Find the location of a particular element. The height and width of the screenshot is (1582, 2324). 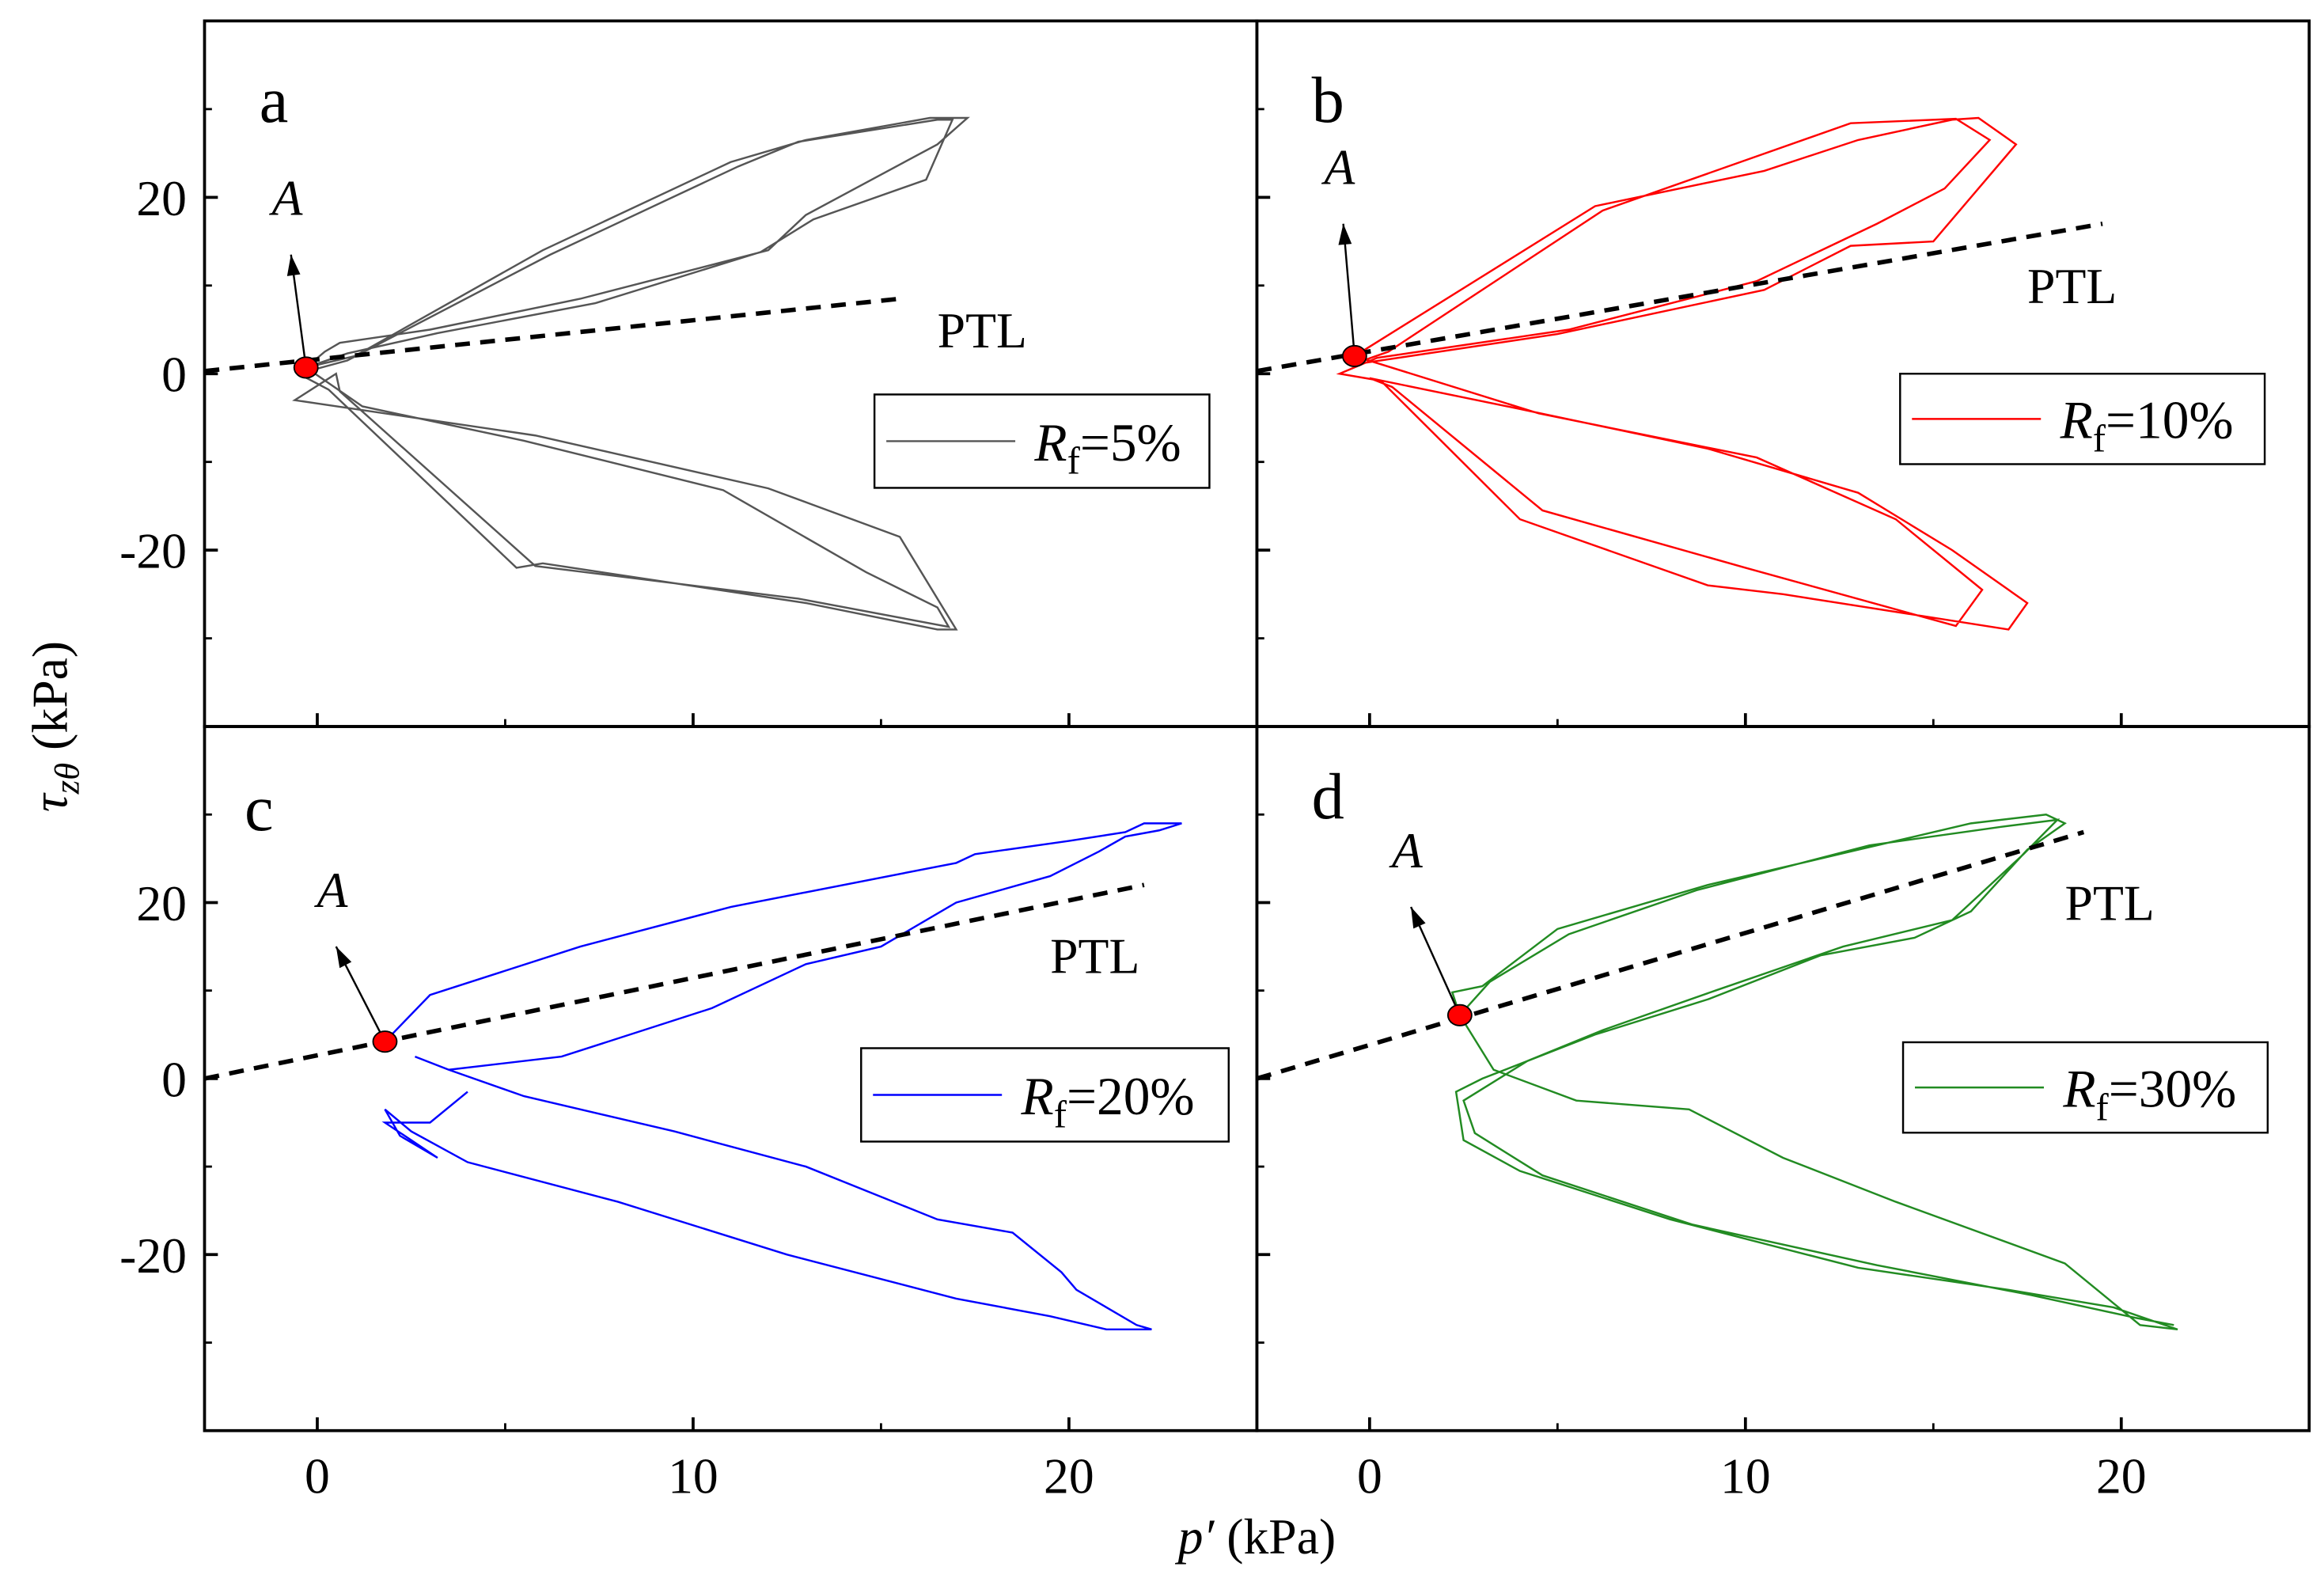

legend: Rf=10% is located at coordinates (2082, 419).